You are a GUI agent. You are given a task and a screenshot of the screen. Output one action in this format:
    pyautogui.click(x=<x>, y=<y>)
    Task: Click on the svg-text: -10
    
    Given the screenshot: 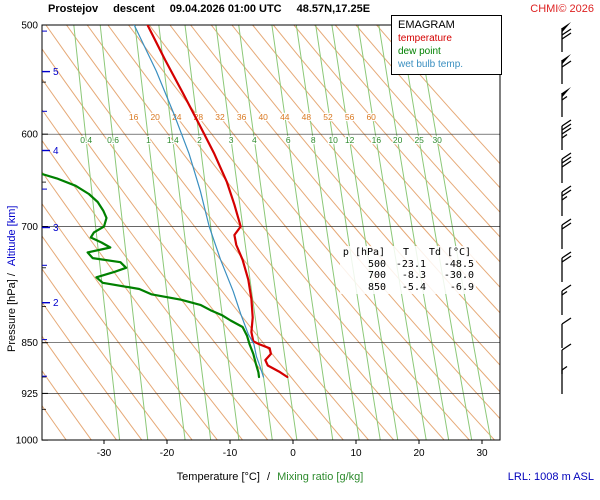 What is the action you would take?
    pyautogui.click(x=230, y=453)
    